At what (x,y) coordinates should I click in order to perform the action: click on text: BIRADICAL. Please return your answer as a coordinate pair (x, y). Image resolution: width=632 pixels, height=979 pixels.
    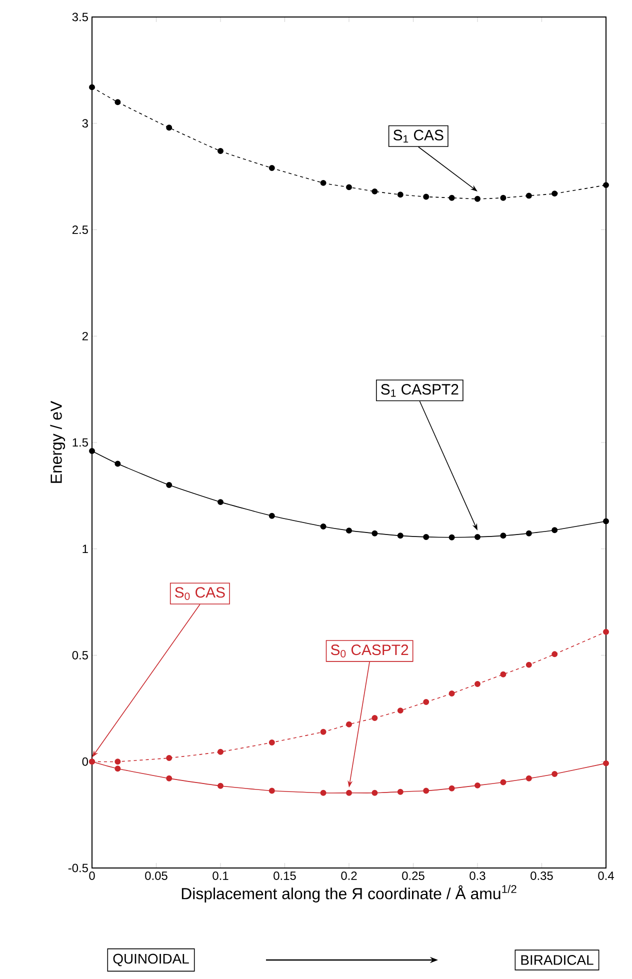
    Looking at the image, I should click on (557, 960).